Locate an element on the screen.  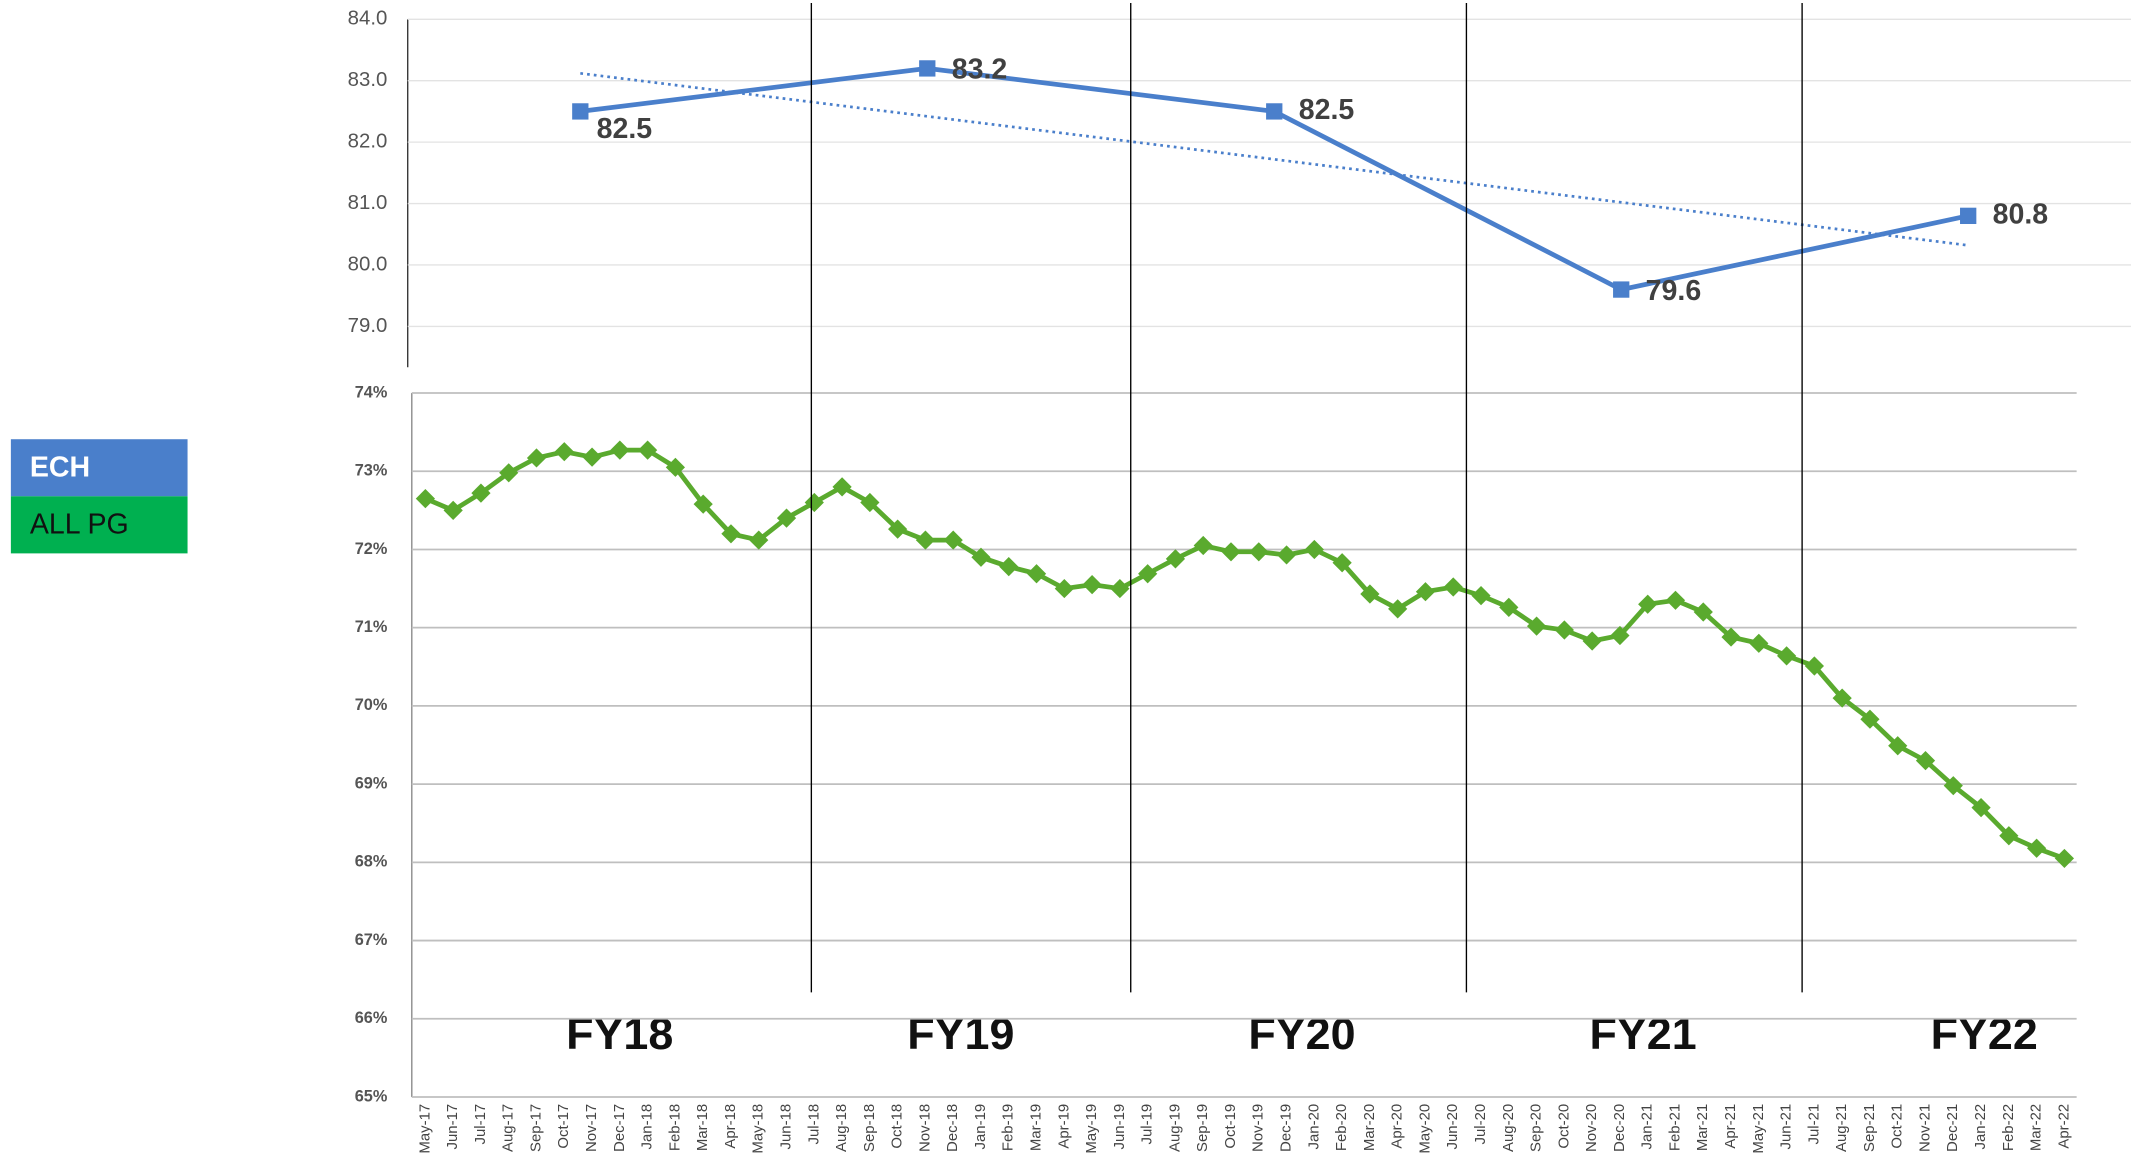
x-tick-label: Jan-18 is located at coordinates (647, 1127).